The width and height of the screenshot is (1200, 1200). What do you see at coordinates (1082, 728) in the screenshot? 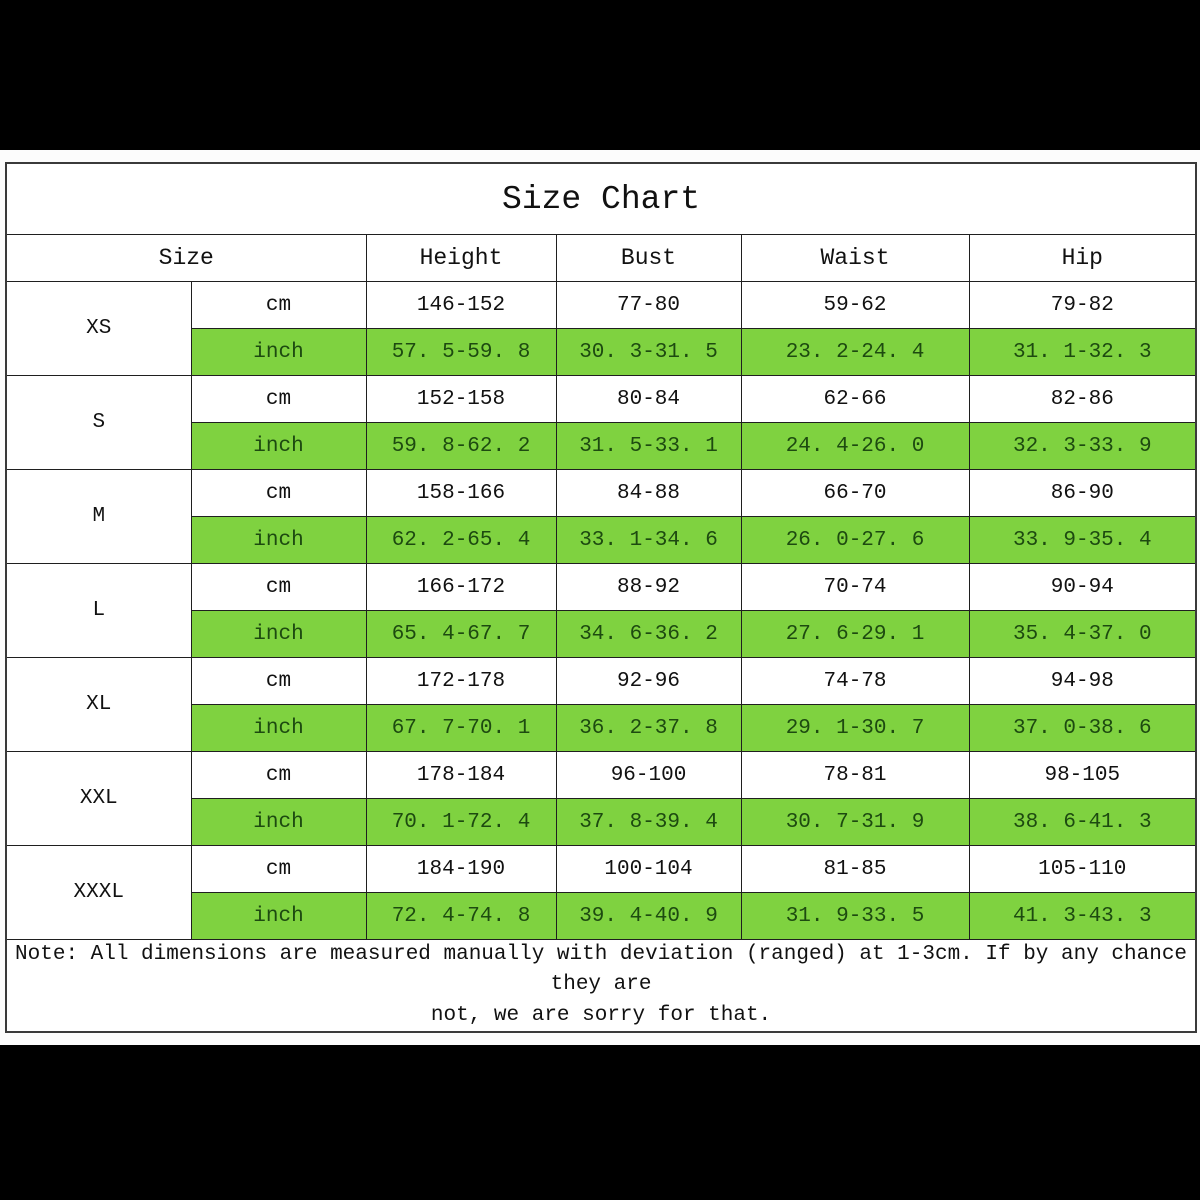
I see `hip-inch-value: 37. 0-38. 6` at bounding box center [1082, 728].